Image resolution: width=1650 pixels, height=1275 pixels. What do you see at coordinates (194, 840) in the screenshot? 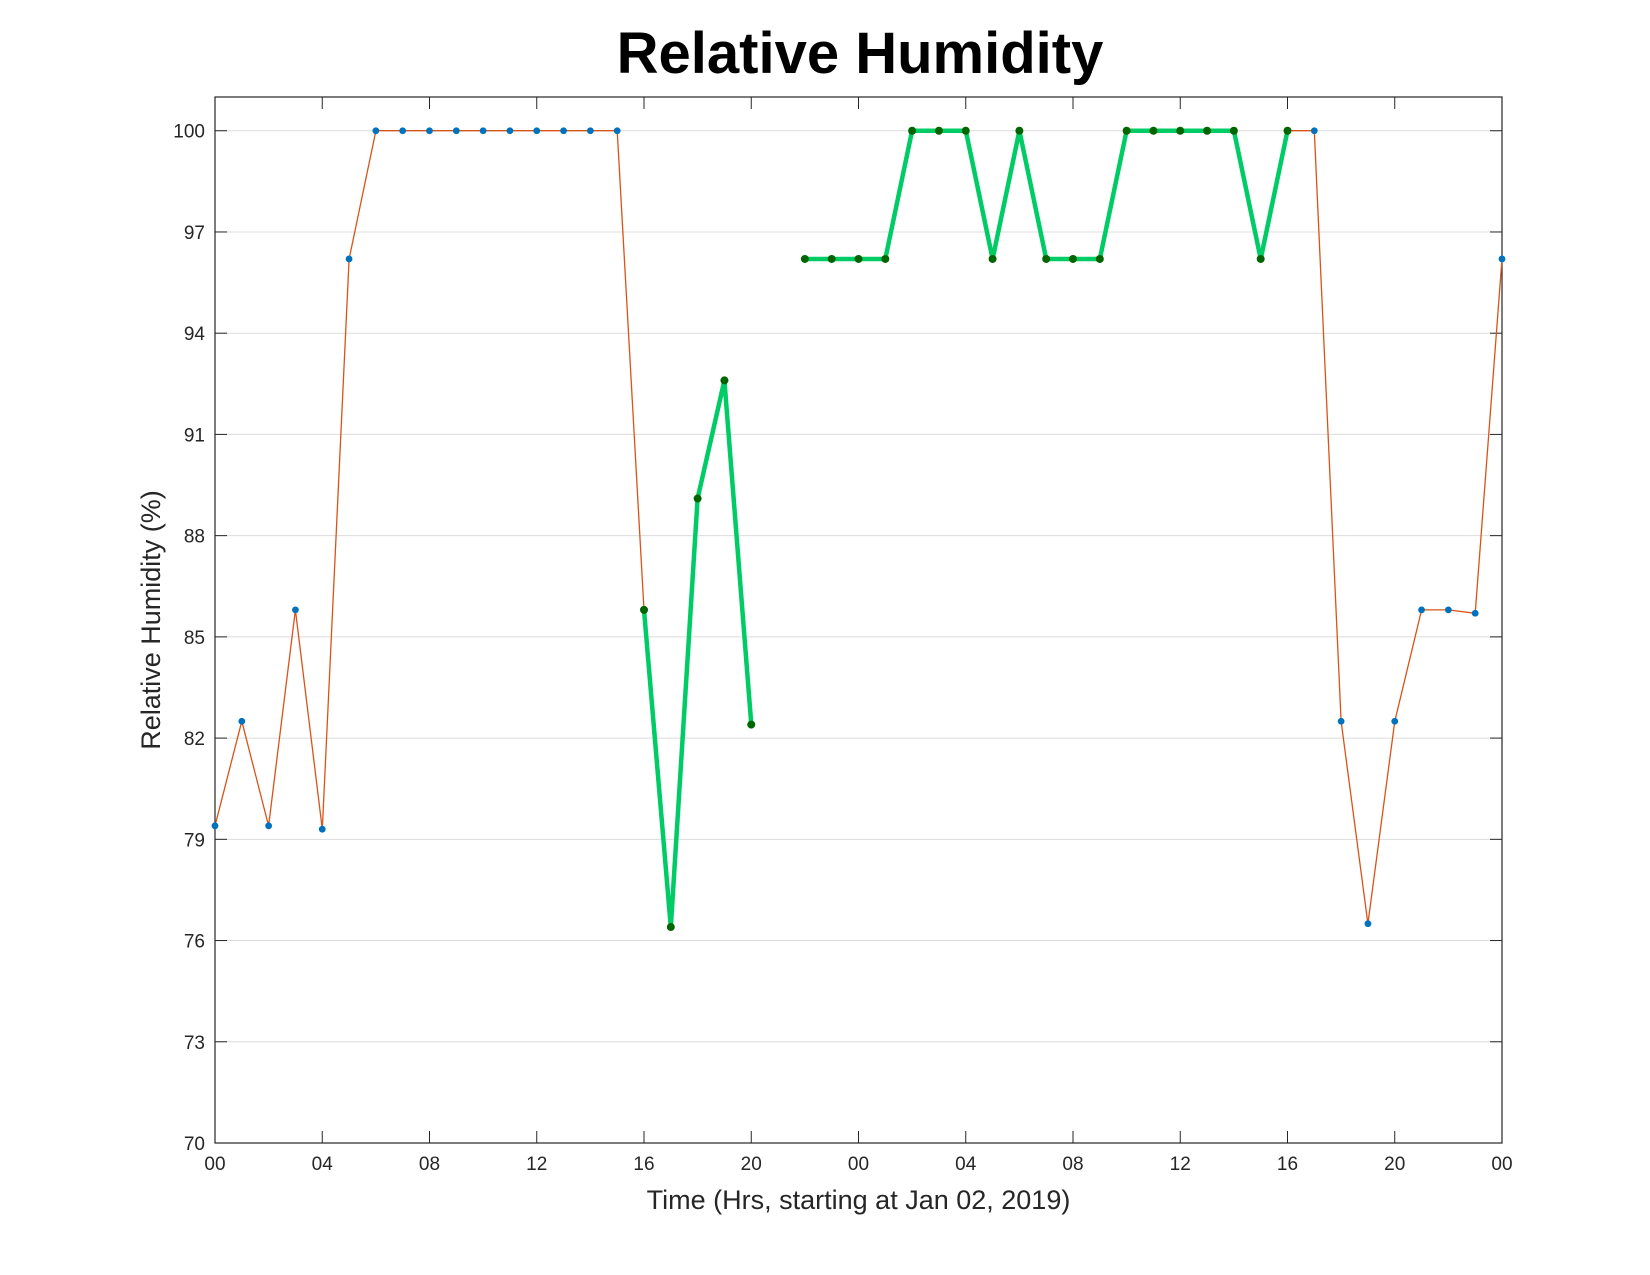
I see `y-tick-label: 79` at bounding box center [194, 840].